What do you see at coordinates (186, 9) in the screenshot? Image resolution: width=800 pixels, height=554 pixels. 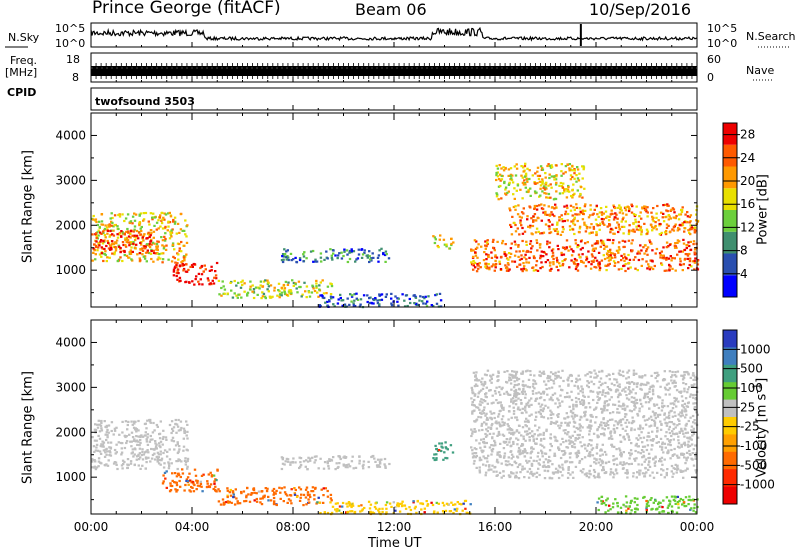 I see `station-title: Prince George (fitACF)` at bounding box center [186, 9].